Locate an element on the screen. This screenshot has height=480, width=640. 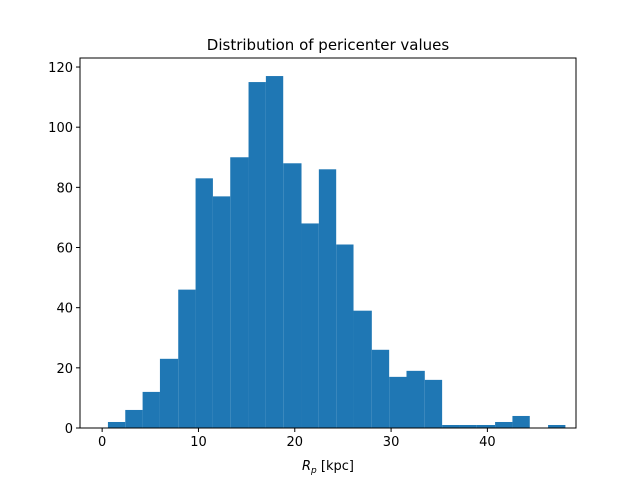
x-axis: 0 10 20 30 40 is located at coordinates (297, 439).